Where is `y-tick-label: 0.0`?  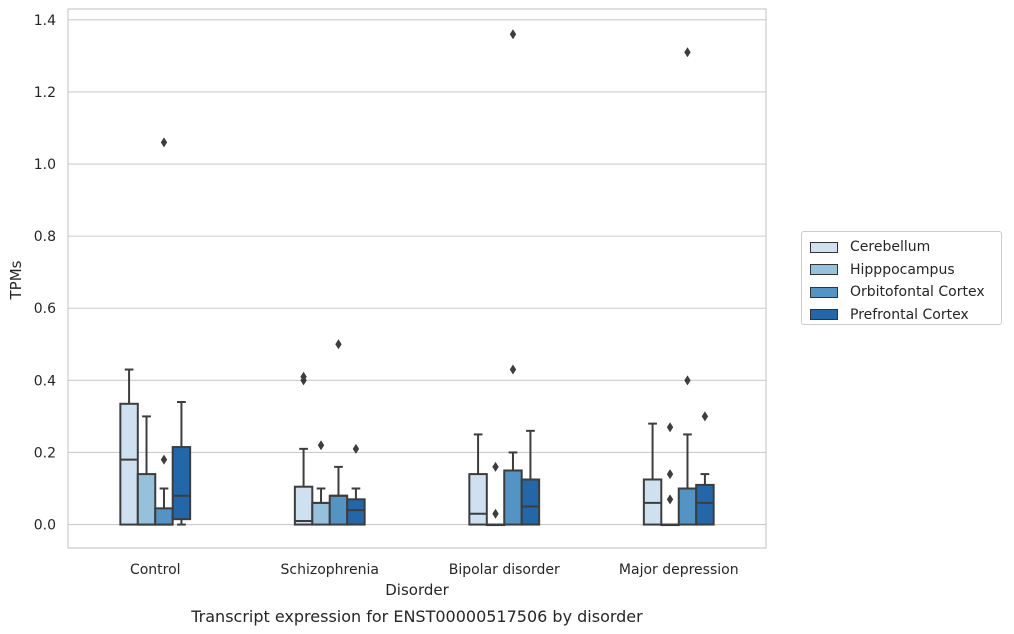
y-tick-label: 0.0 is located at coordinates (45, 526).